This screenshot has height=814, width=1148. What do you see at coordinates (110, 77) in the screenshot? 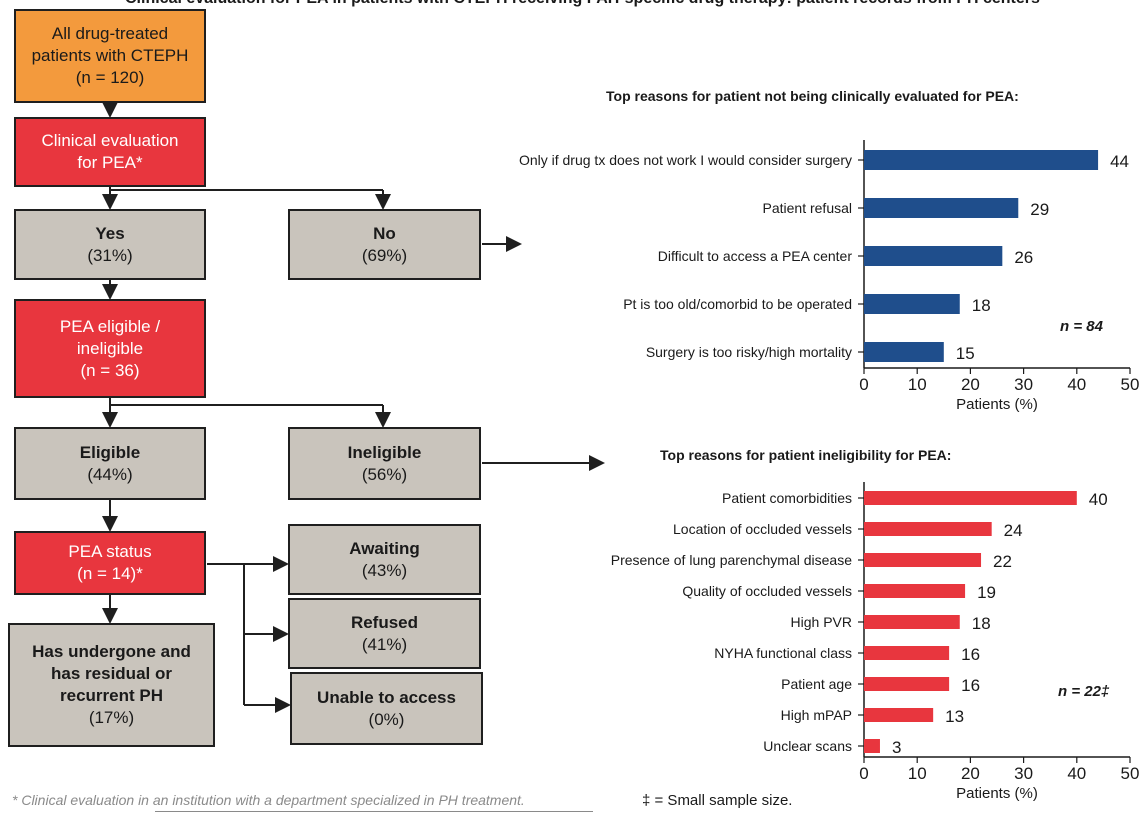
I see `all-patients-n: (n = 120)` at bounding box center [110, 77].